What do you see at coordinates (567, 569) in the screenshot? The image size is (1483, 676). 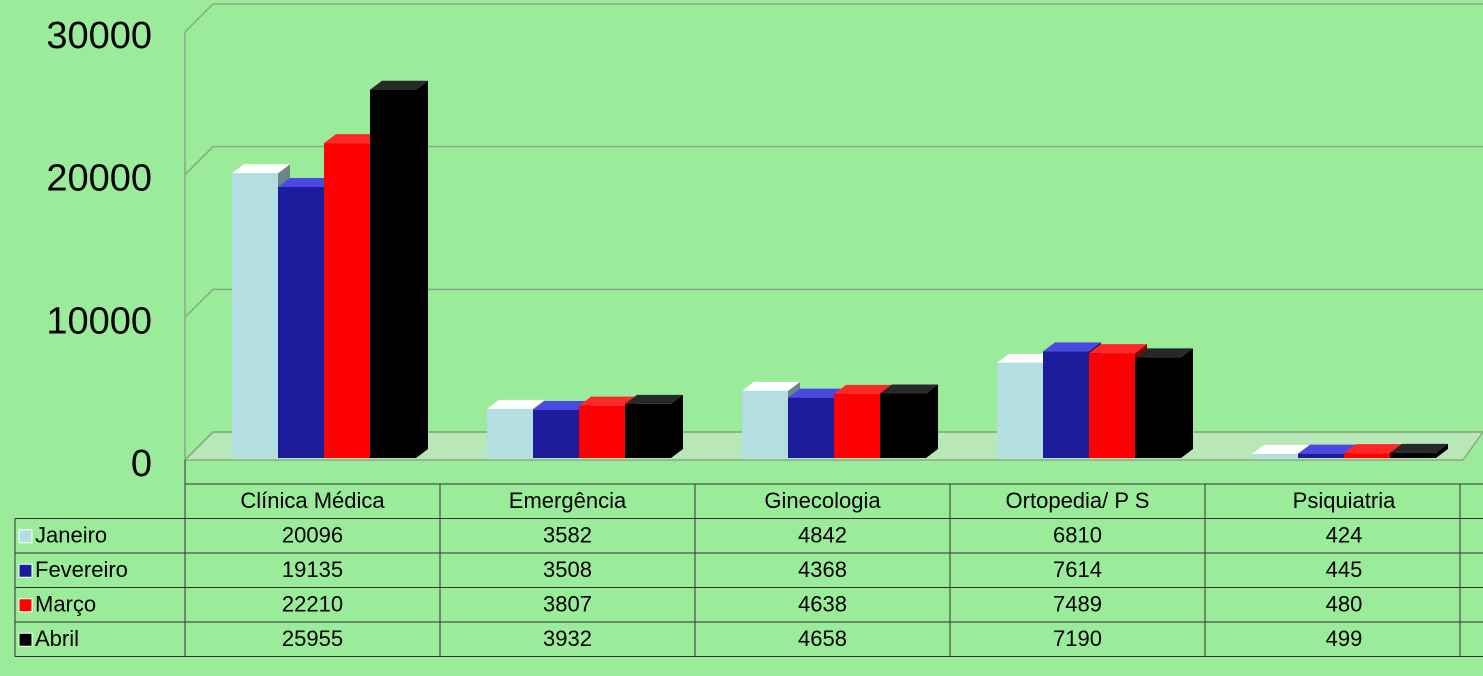 I see `table-value: 3508` at bounding box center [567, 569].